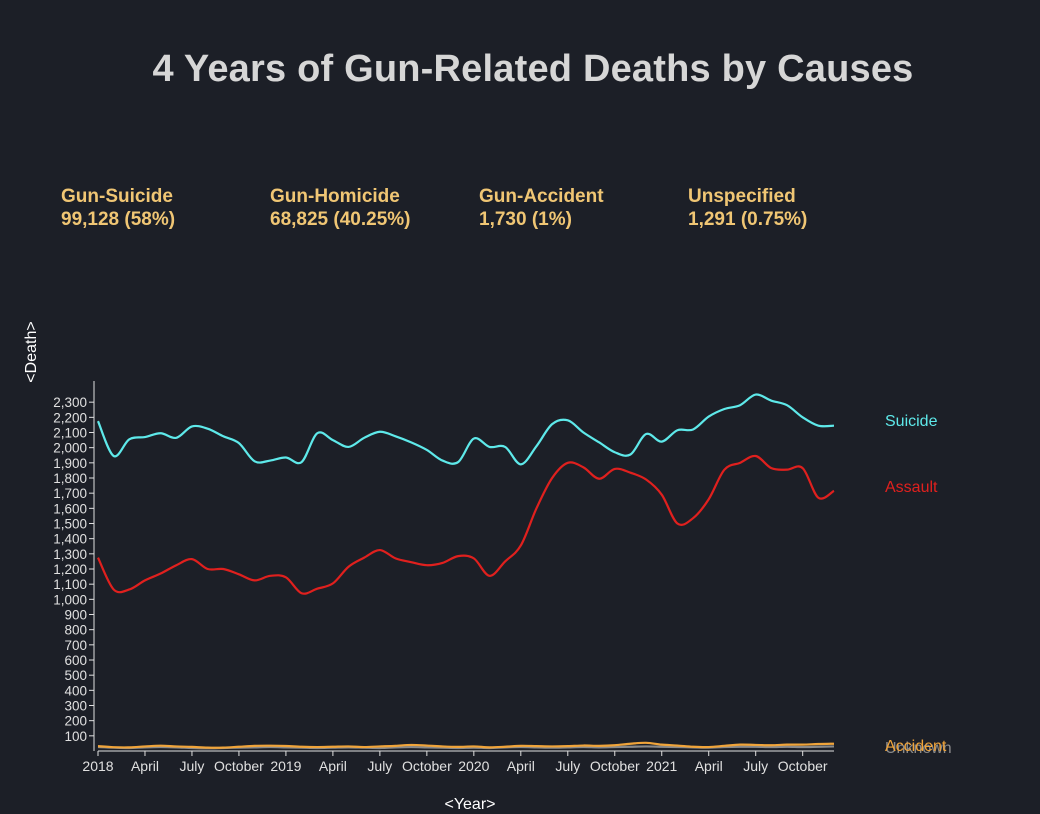 The image size is (1040, 814). Describe the element at coordinates (541, 208) in the screenshot. I see `stat-accident: Gun-Accident 1,730 (1%)` at that location.